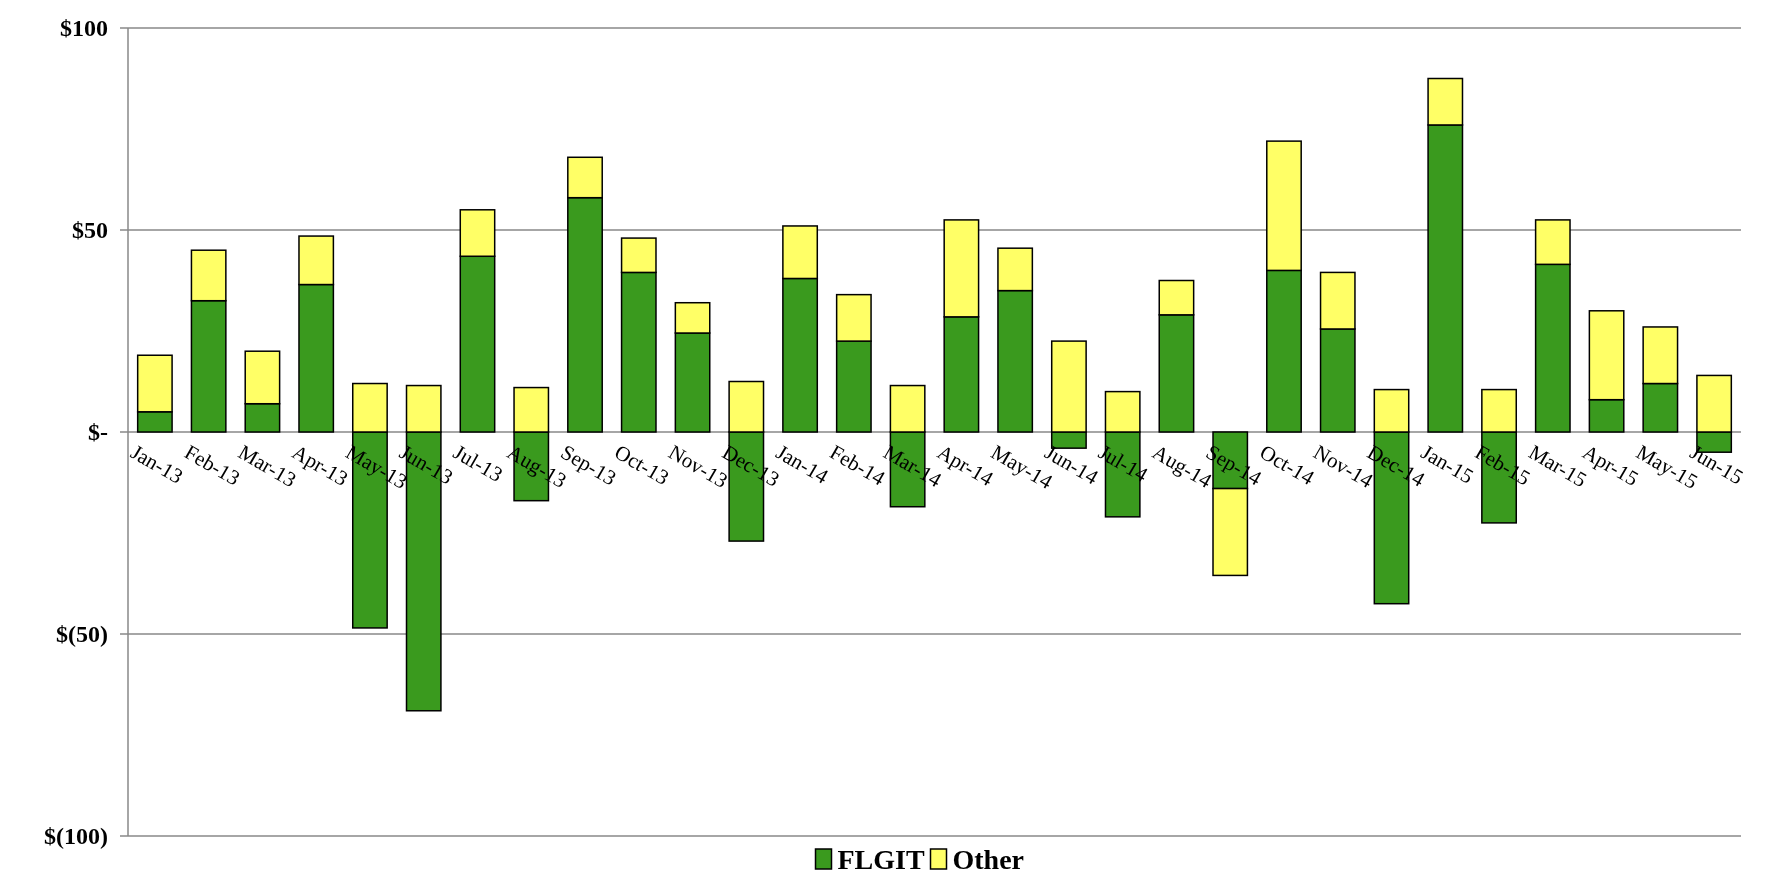  What do you see at coordinates (988, 858) in the screenshot?
I see `legend-label: Other` at bounding box center [988, 858].